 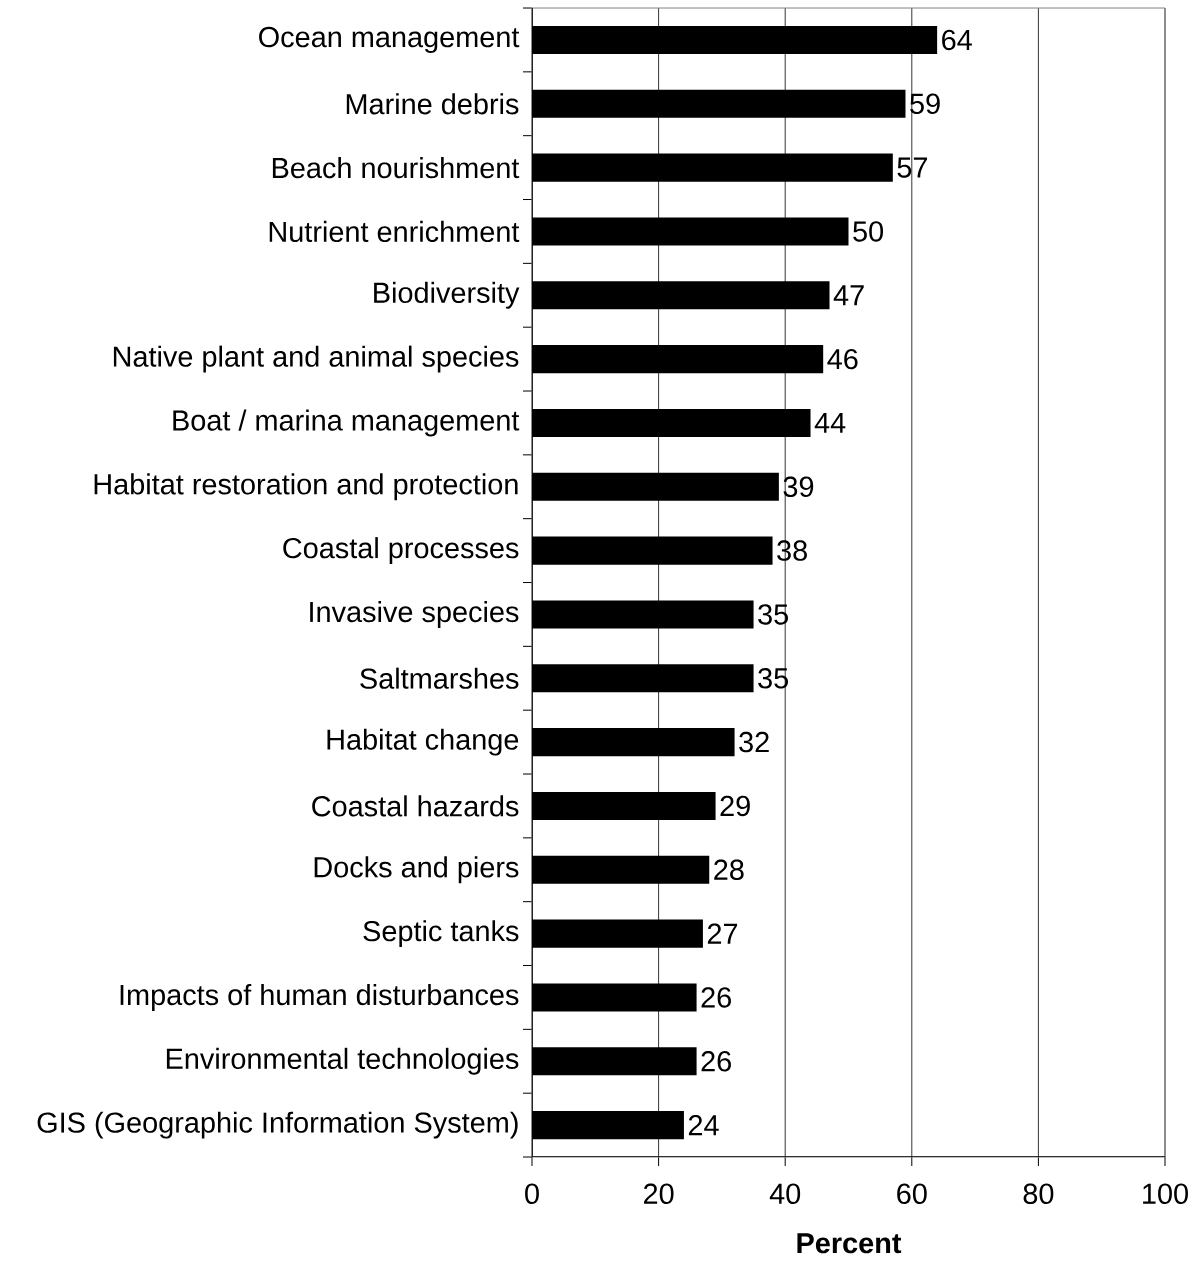 What do you see at coordinates (957, 40) in the screenshot?
I see `data-label: 64` at bounding box center [957, 40].